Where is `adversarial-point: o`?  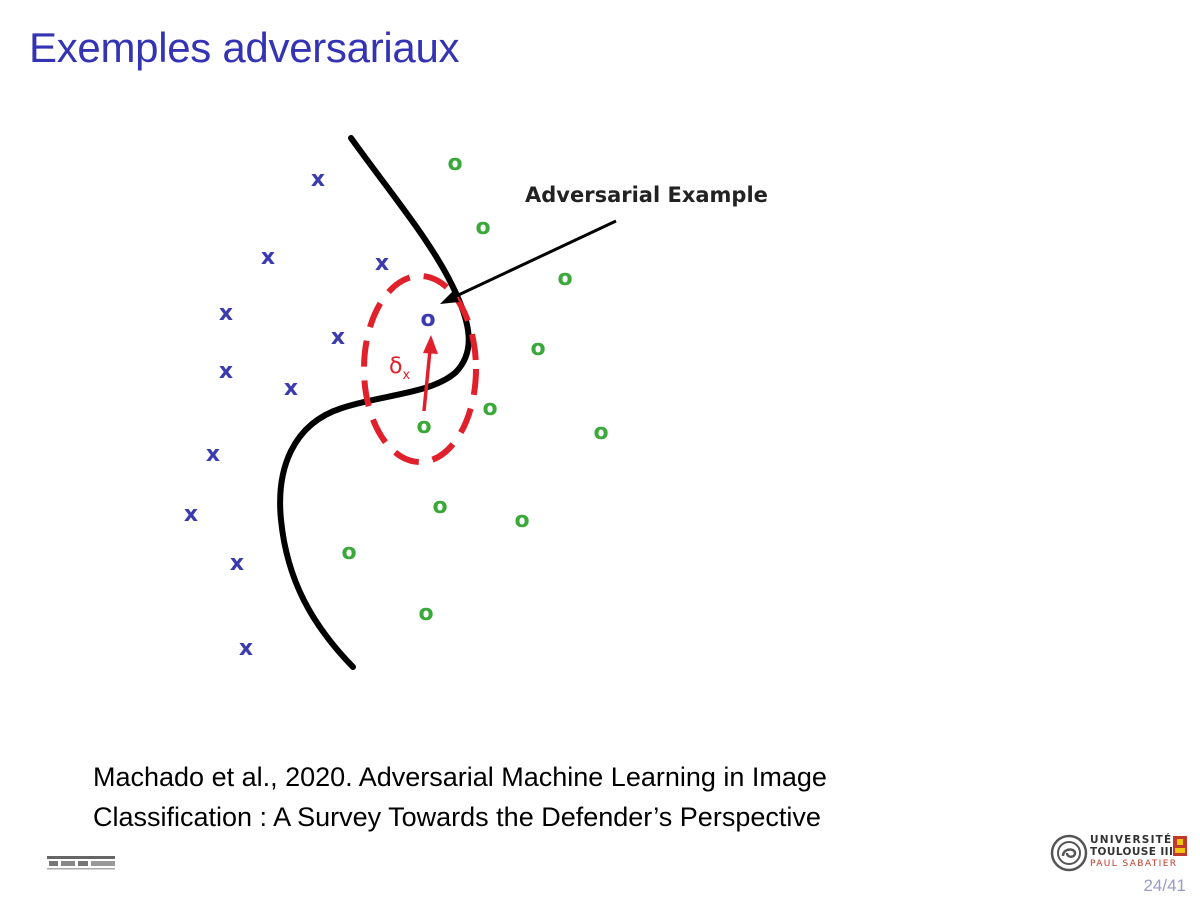 adversarial-point: o is located at coordinates (427, 319).